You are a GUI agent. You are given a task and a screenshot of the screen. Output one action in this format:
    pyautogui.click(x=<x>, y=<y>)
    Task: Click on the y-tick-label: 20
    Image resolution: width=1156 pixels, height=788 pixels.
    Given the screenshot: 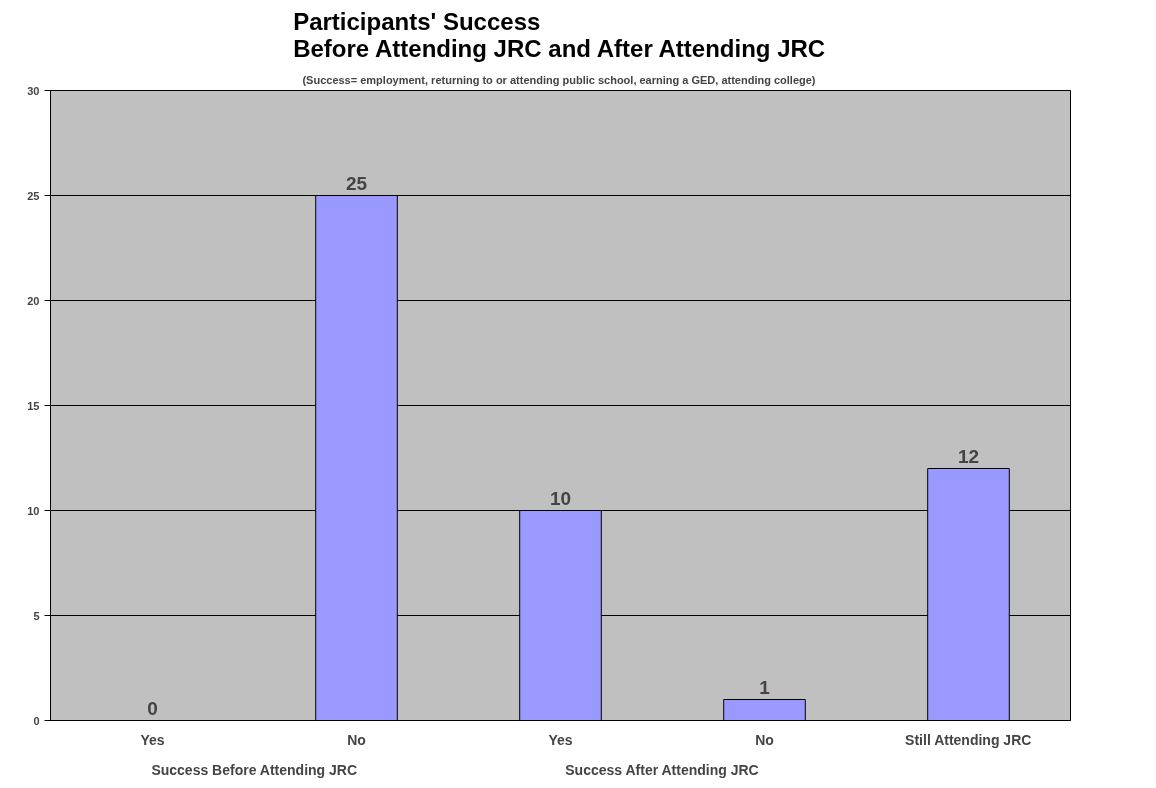 What is the action you would take?
    pyautogui.click(x=33, y=300)
    